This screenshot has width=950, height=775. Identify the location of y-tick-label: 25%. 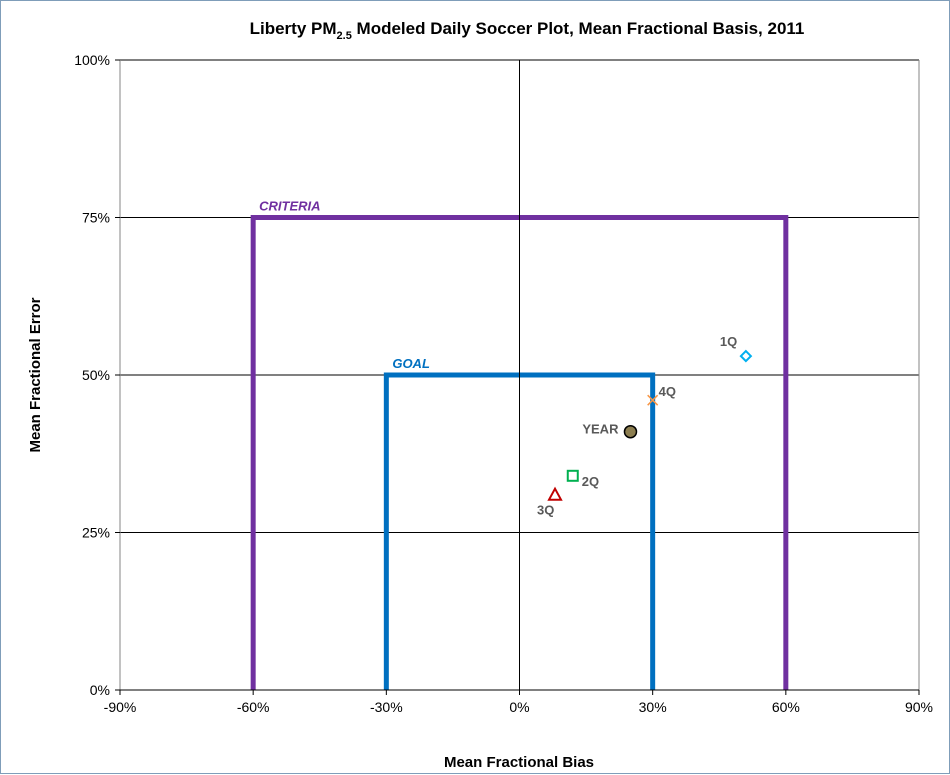
(96, 533).